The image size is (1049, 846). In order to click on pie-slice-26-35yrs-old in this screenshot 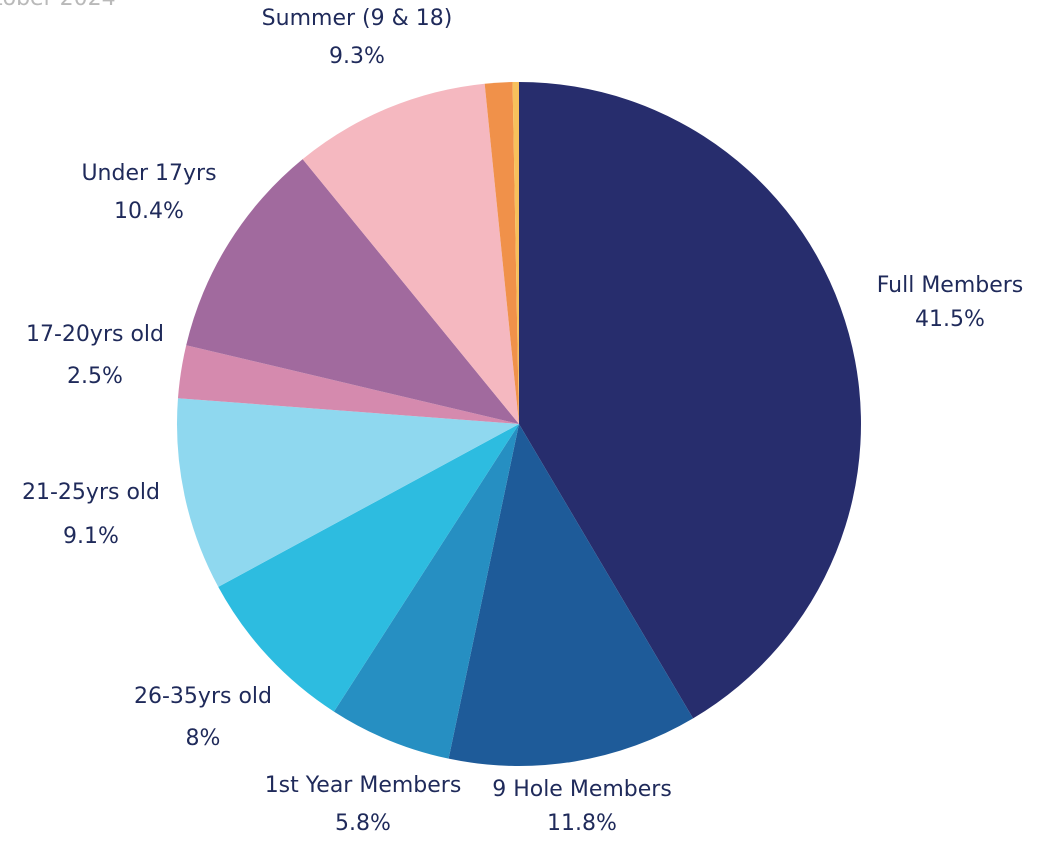, I will do `click(368, 568)`.